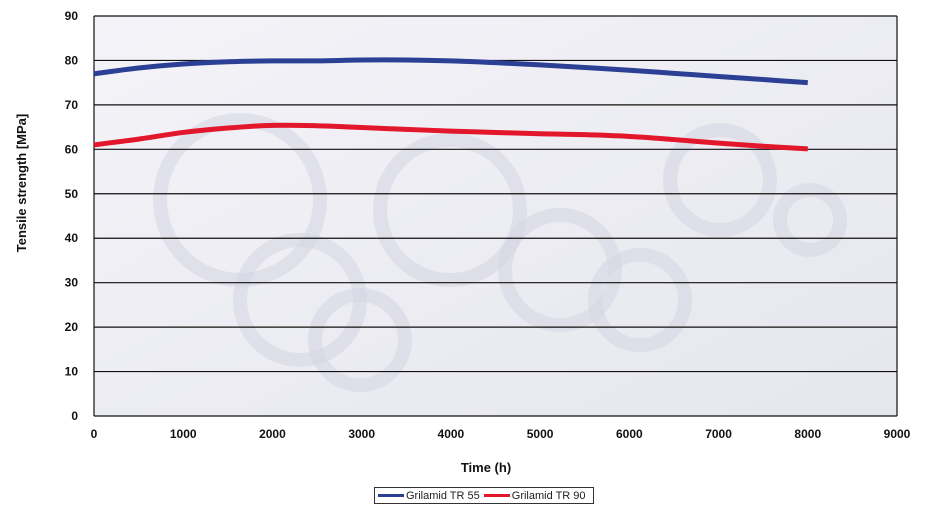 The image size is (928, 506). Describe the element at coordinates (443, 495) in the screenshot. I see `legend-label-tr55: Grilamid TR 55` at that location.